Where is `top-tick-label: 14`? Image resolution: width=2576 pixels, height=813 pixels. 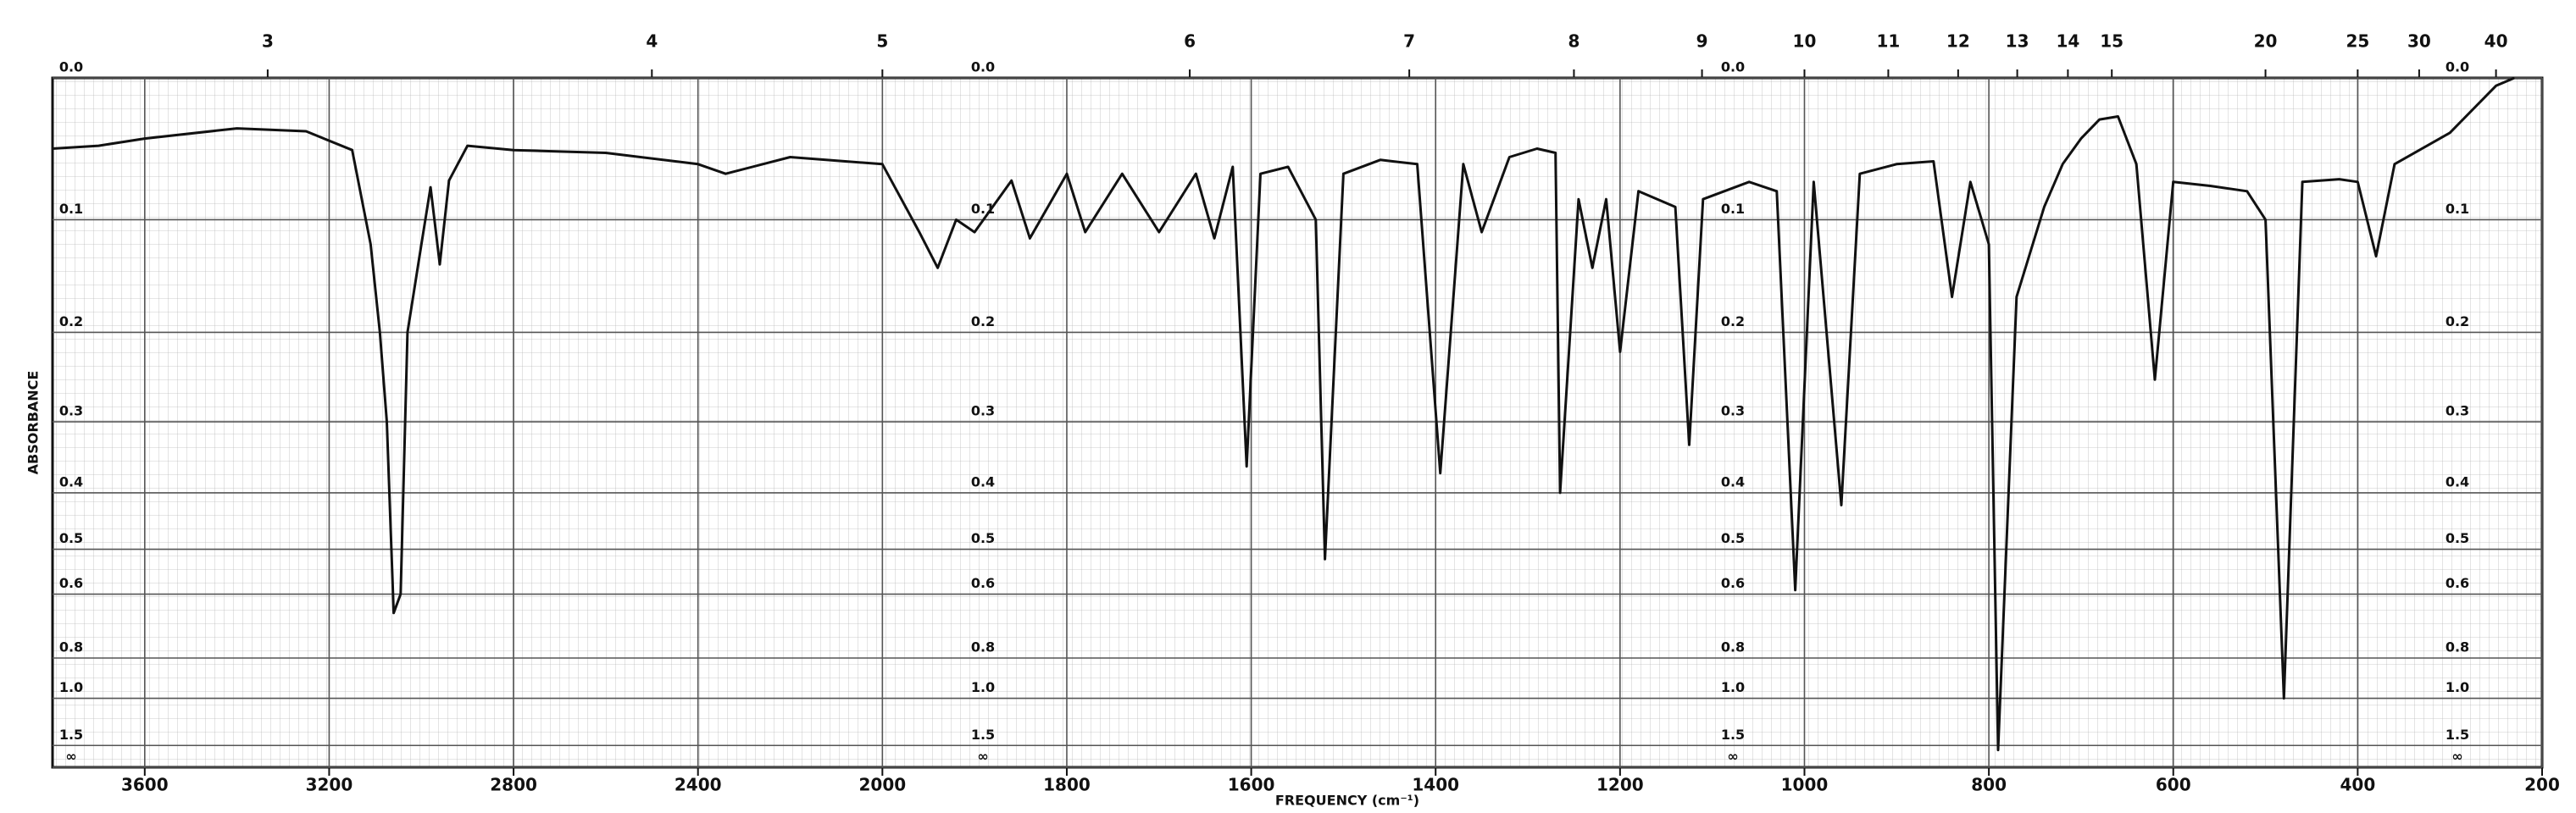
top-tick-label: 14 is located at coordinates (2067, 41).